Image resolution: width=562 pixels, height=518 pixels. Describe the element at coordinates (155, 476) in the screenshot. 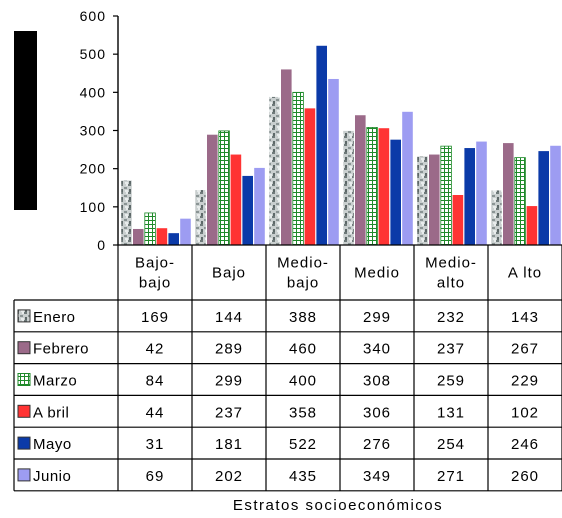

I see `table-cell-value: 69` at that location.